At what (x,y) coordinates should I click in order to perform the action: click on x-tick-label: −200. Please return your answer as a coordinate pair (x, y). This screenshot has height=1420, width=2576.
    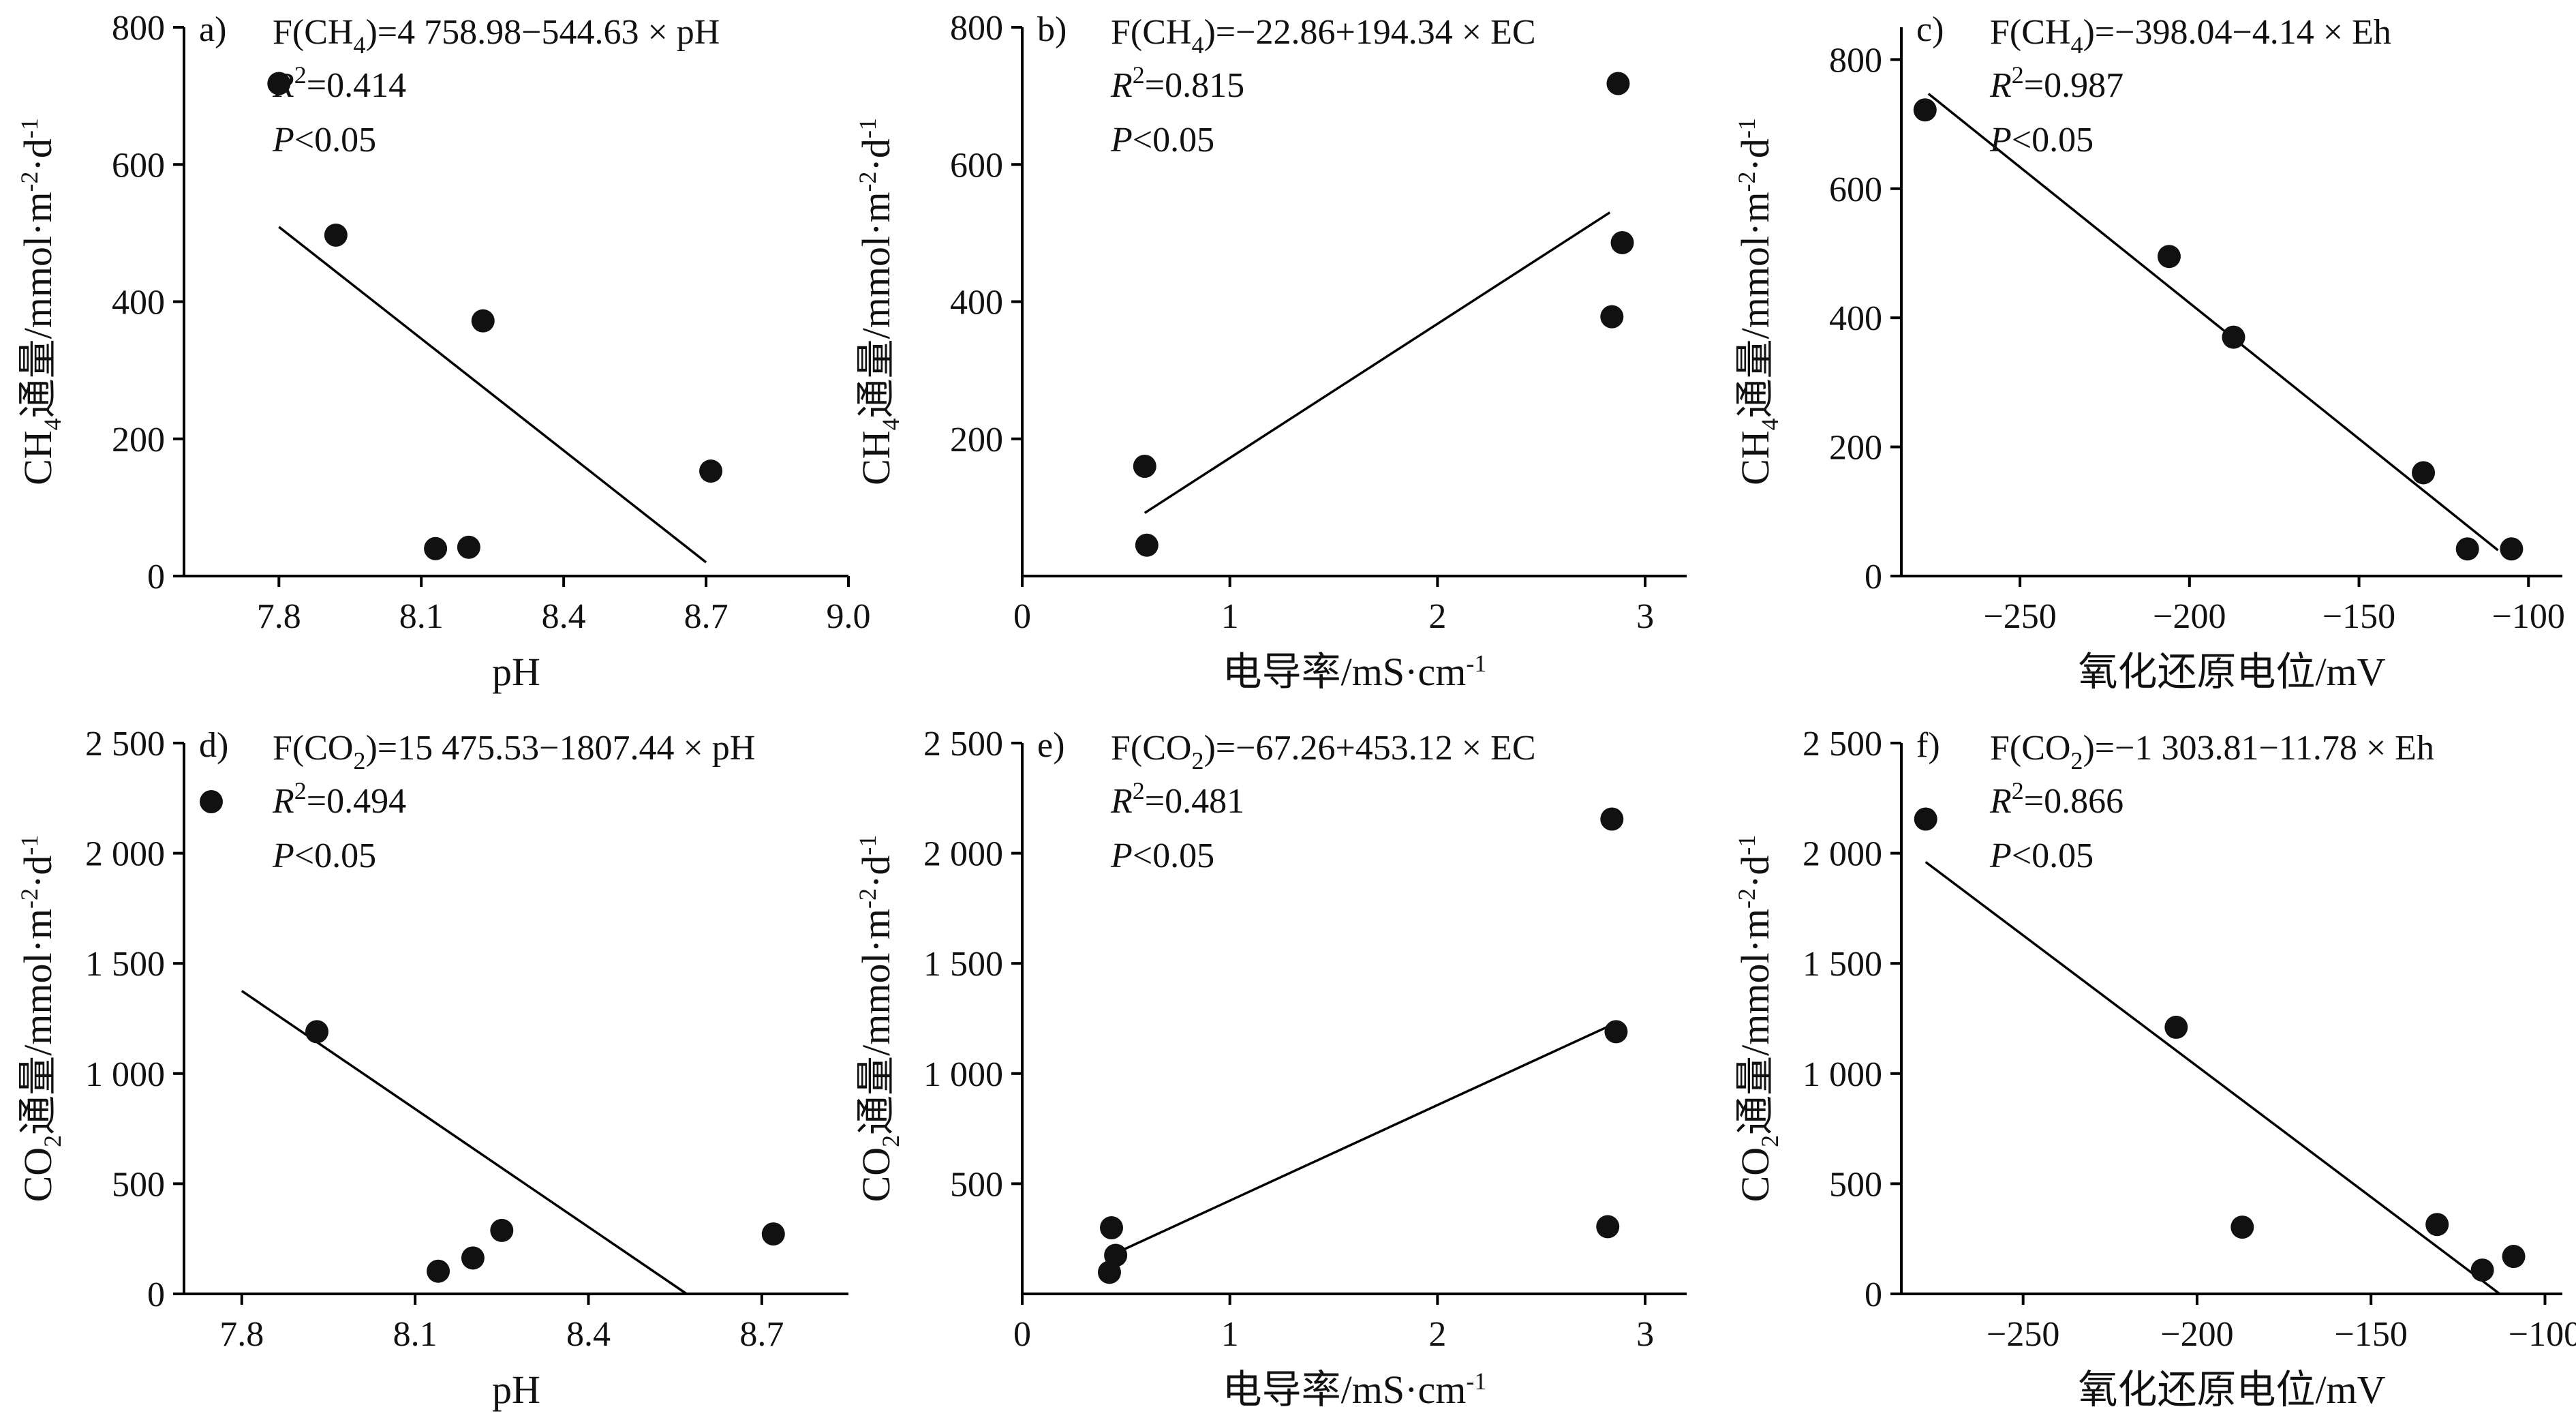
    Looking at the image, I should click on (2189, 616).